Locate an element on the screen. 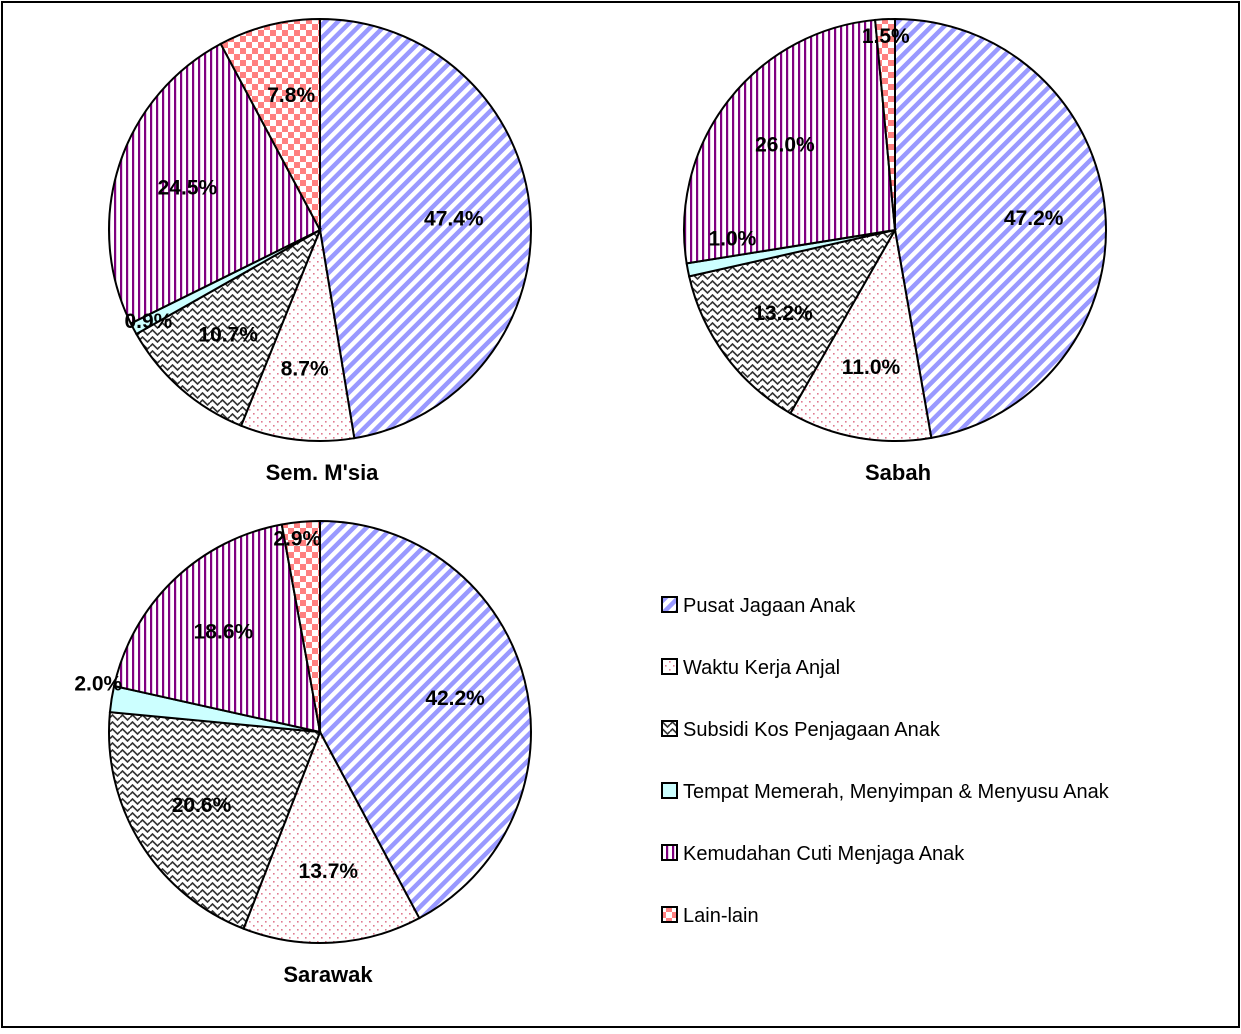 This screenshot has height=1034, width=1241. pie-slice-sem-m-sia-pusat-jagaan-anak is located at coordinates (425, 228).